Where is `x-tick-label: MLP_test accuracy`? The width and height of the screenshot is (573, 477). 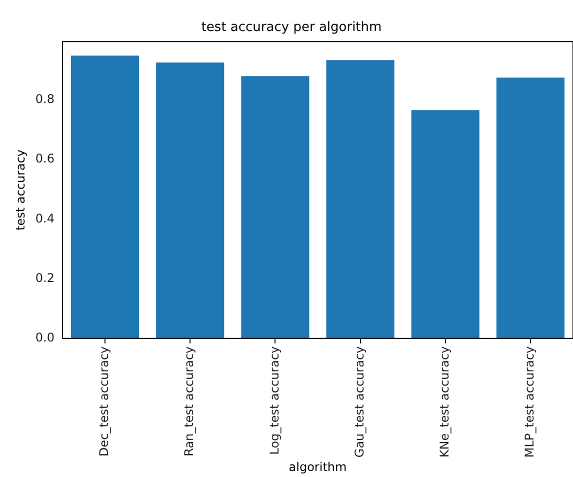
x-tick-label: MLP_test accuracy is located at coordinates (529, 402).